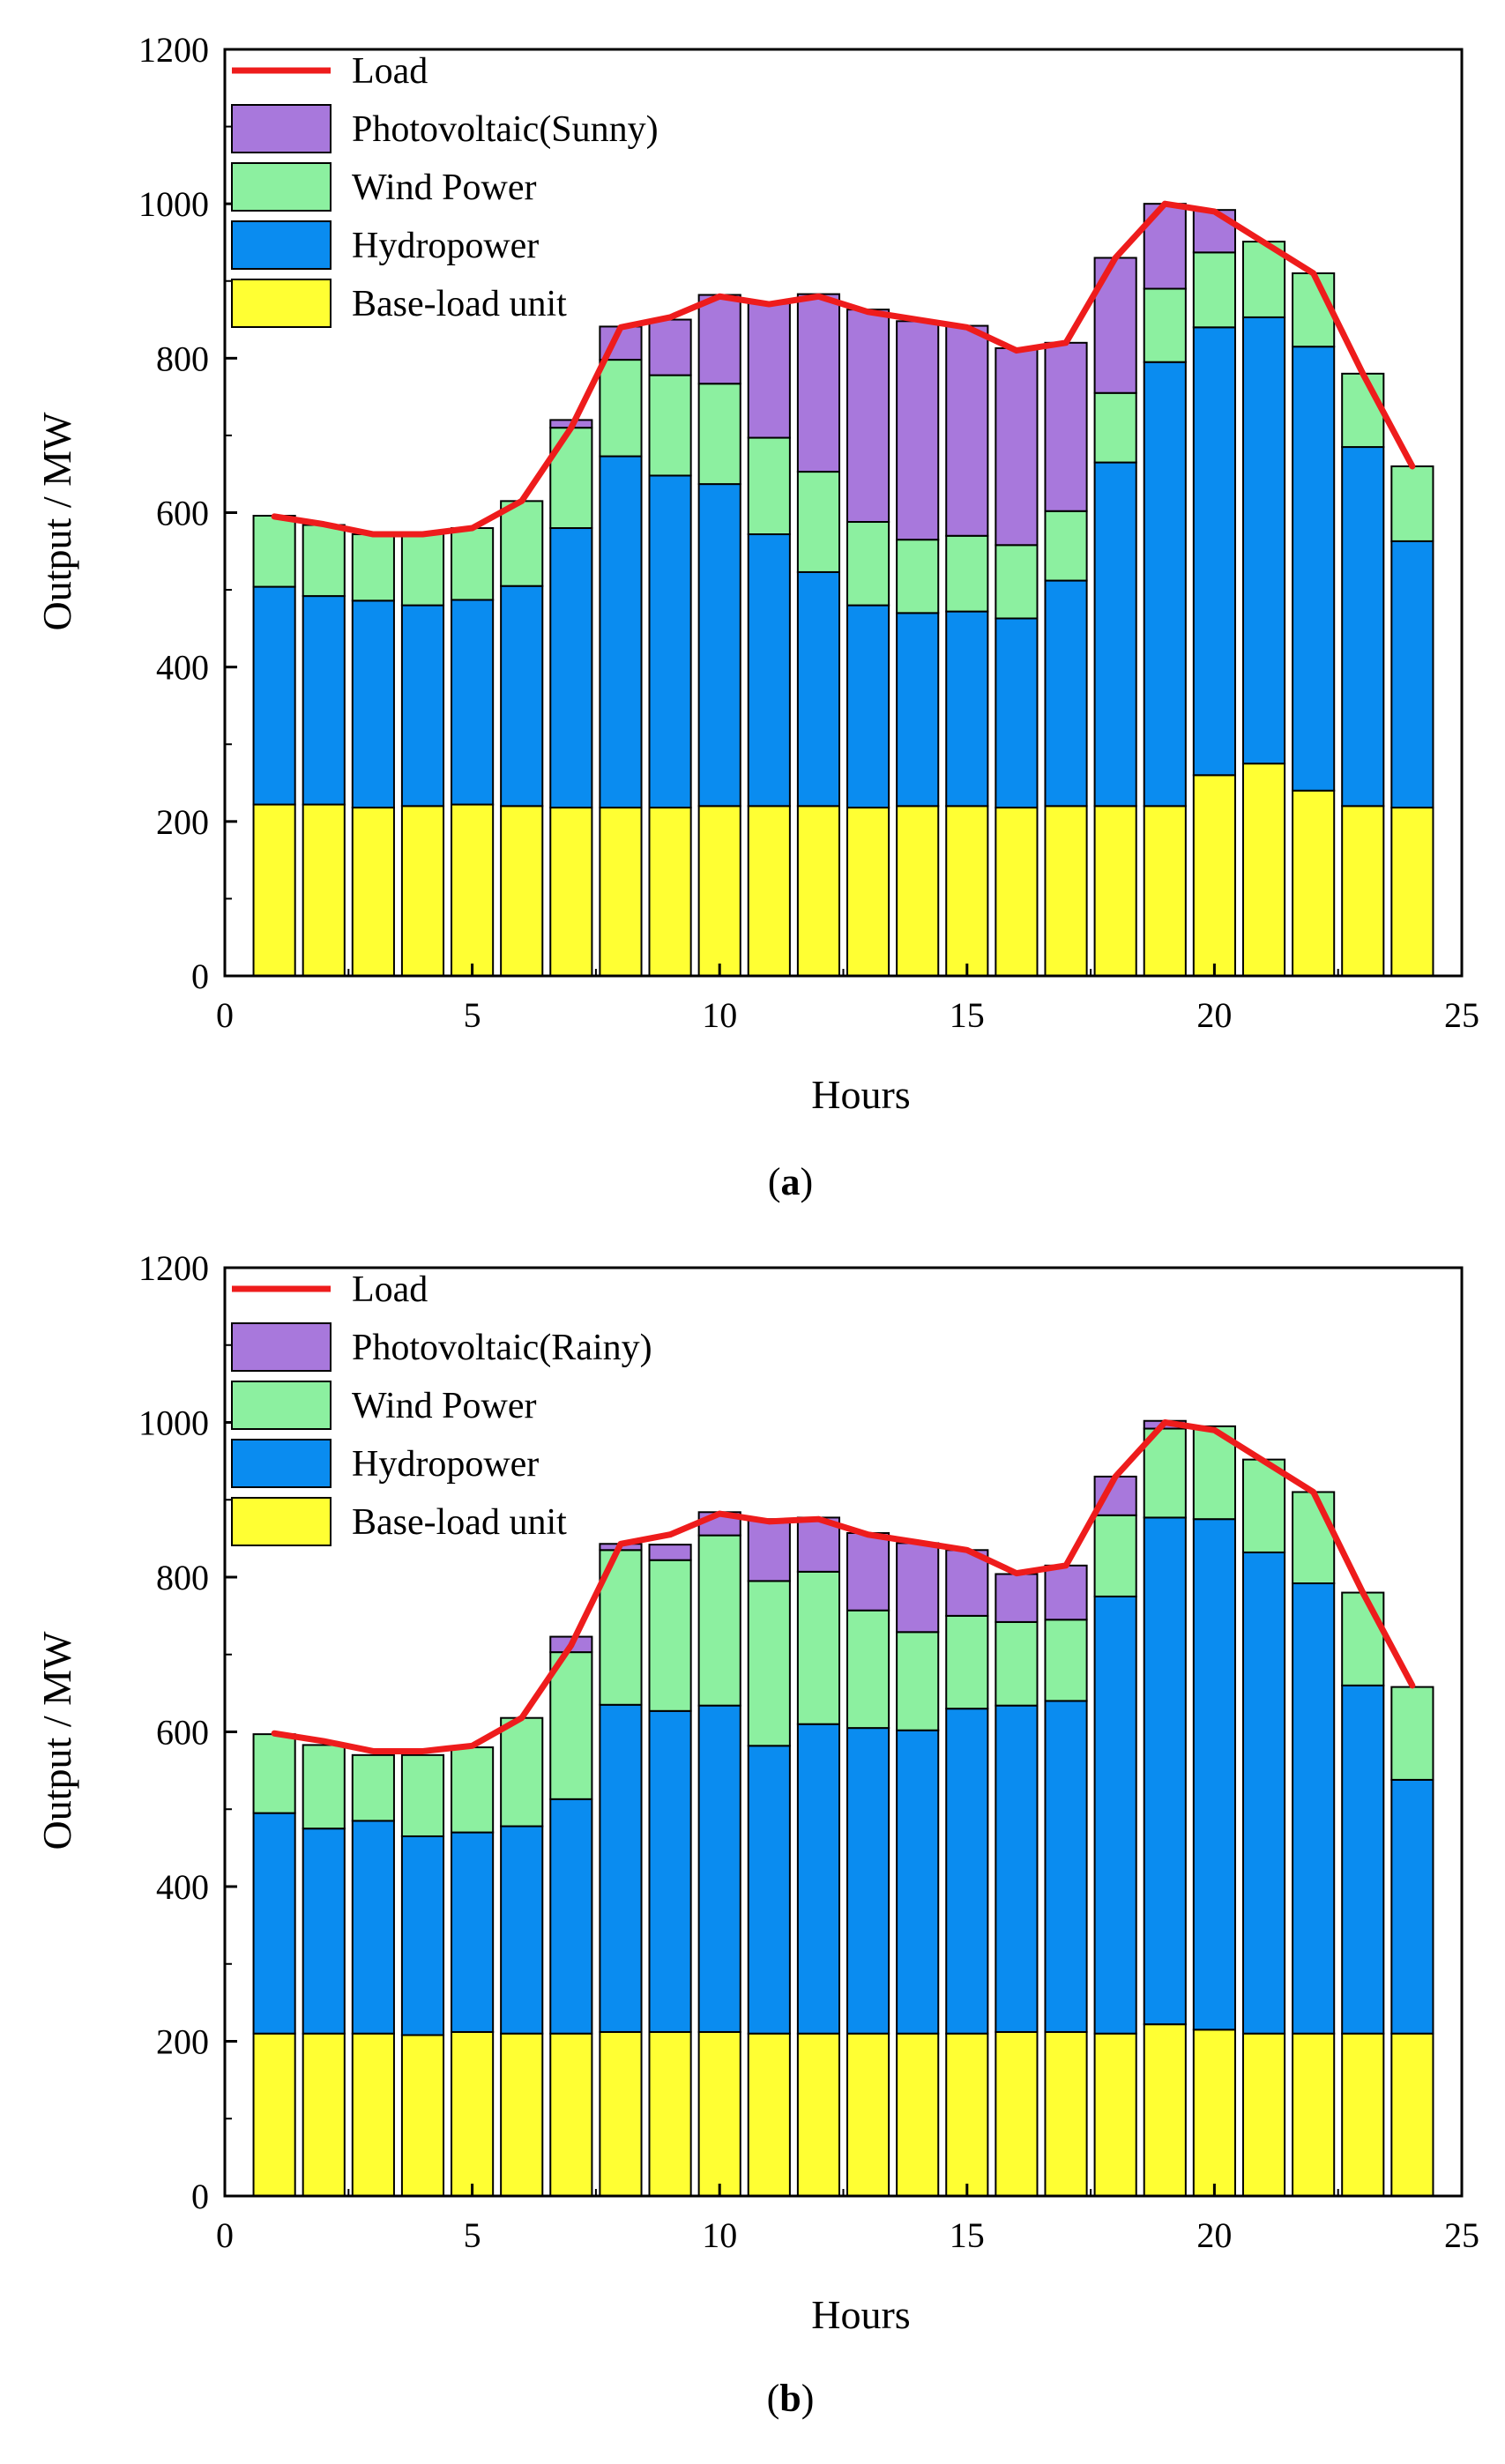 The image size is (1505, 2464). What do you see at coordinates (719, 2235) in the screenshot?
I see `x-tick-label: 10` at bounding box center [719, 2235].